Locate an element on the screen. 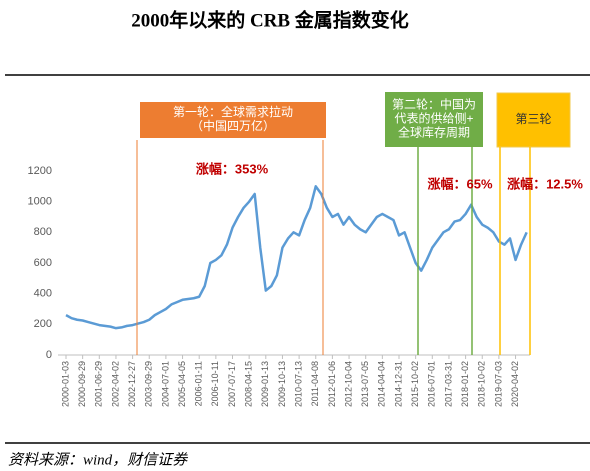 The width and height of the screenshot is (590, 471). round-label: 第三轮 is located at coordinates (533, 119).